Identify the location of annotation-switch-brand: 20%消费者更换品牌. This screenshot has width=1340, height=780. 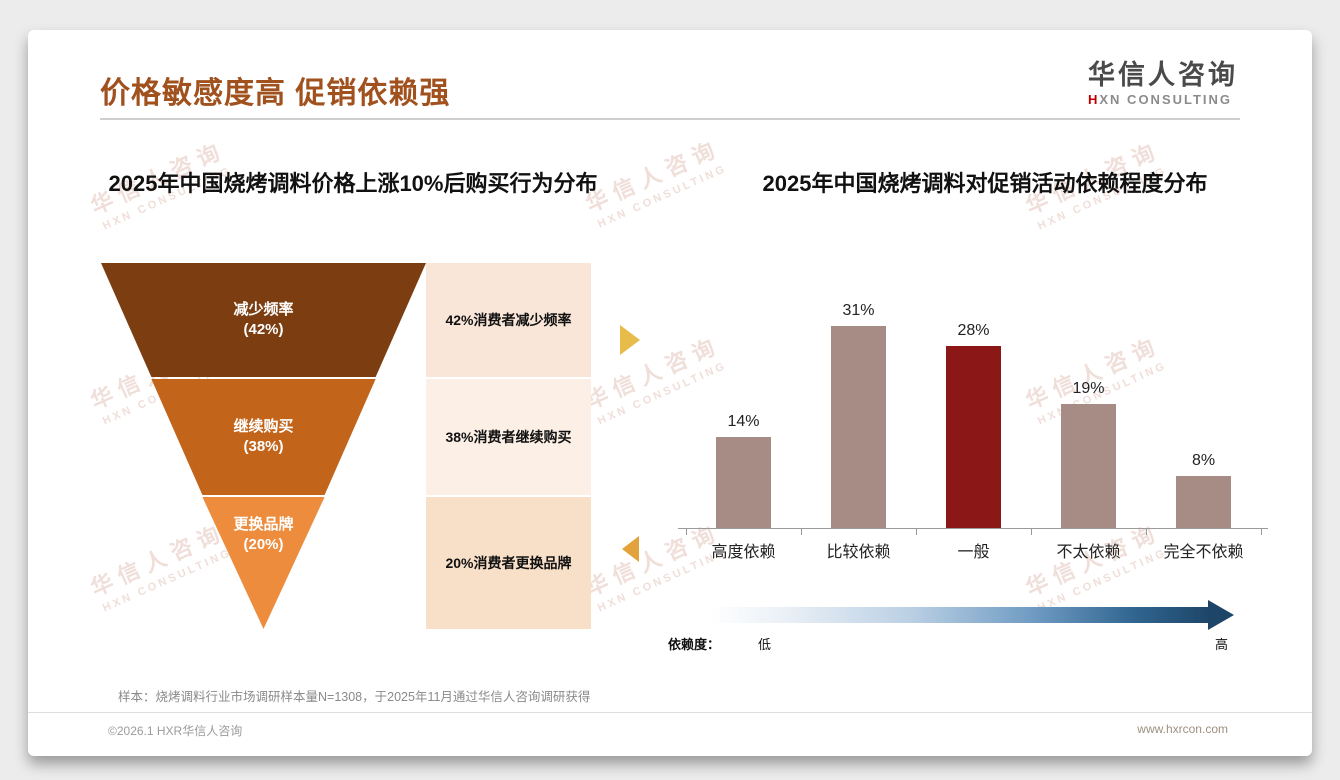
(508, 563).